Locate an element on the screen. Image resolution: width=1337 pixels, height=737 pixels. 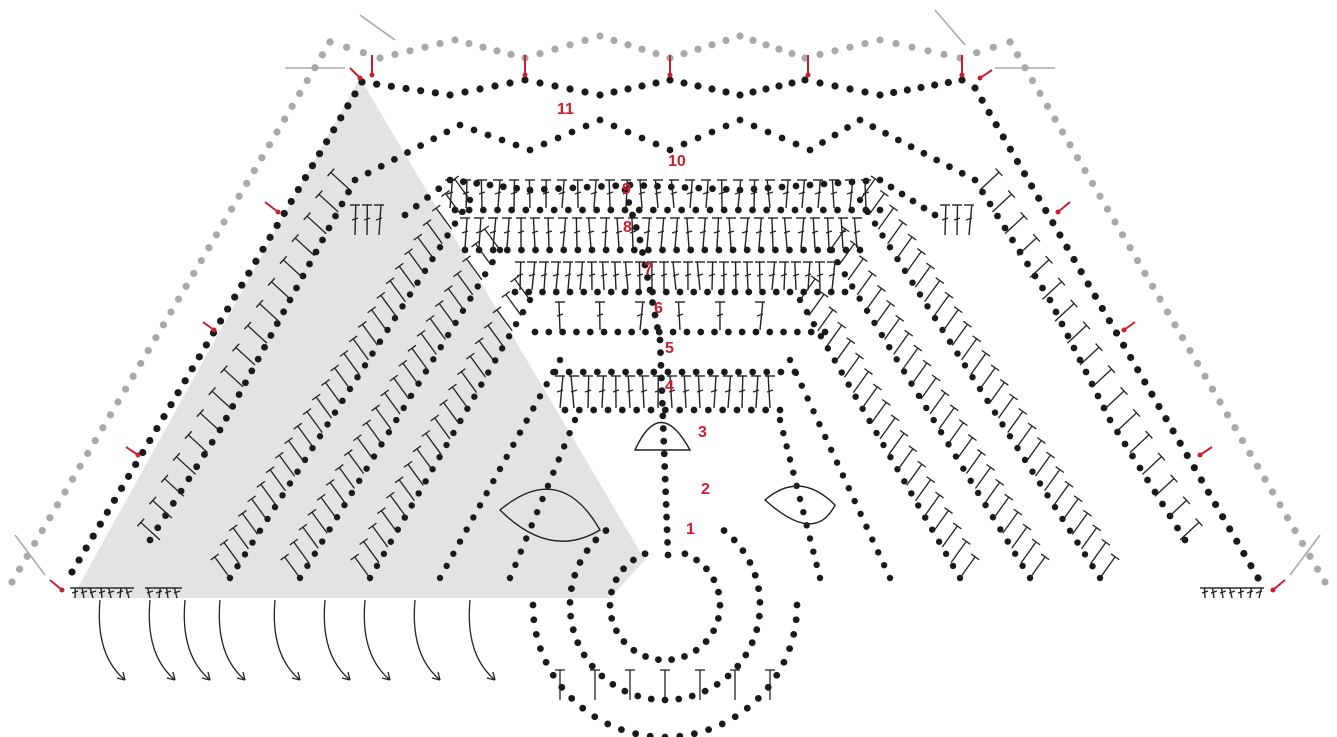
row-number: 10 is located at coordinates (677, 161).